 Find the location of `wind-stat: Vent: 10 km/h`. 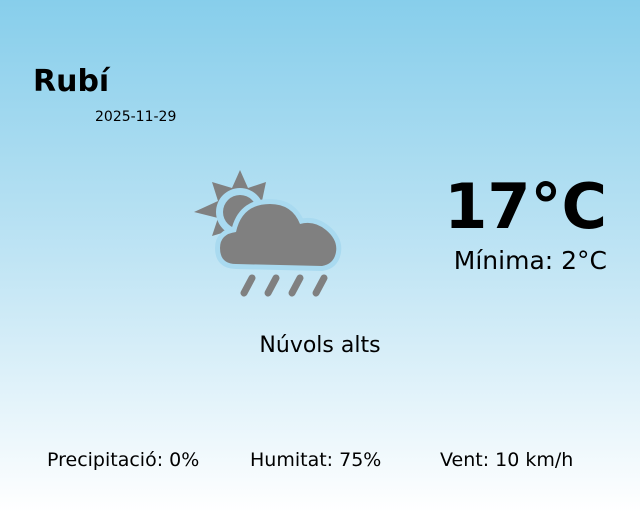

wind-stat: Vent: 10 km/h is located at coordinates (507, 460).